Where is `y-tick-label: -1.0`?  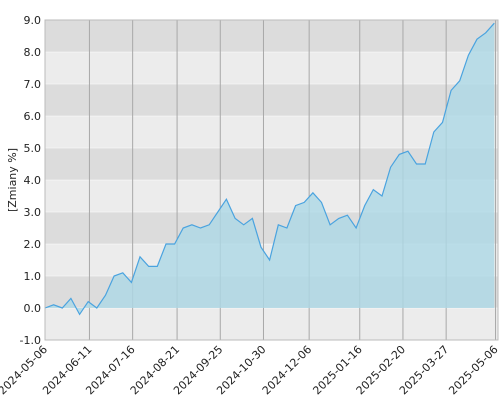 y-tick-label: -1.0 is located at coordinates (30, 340).